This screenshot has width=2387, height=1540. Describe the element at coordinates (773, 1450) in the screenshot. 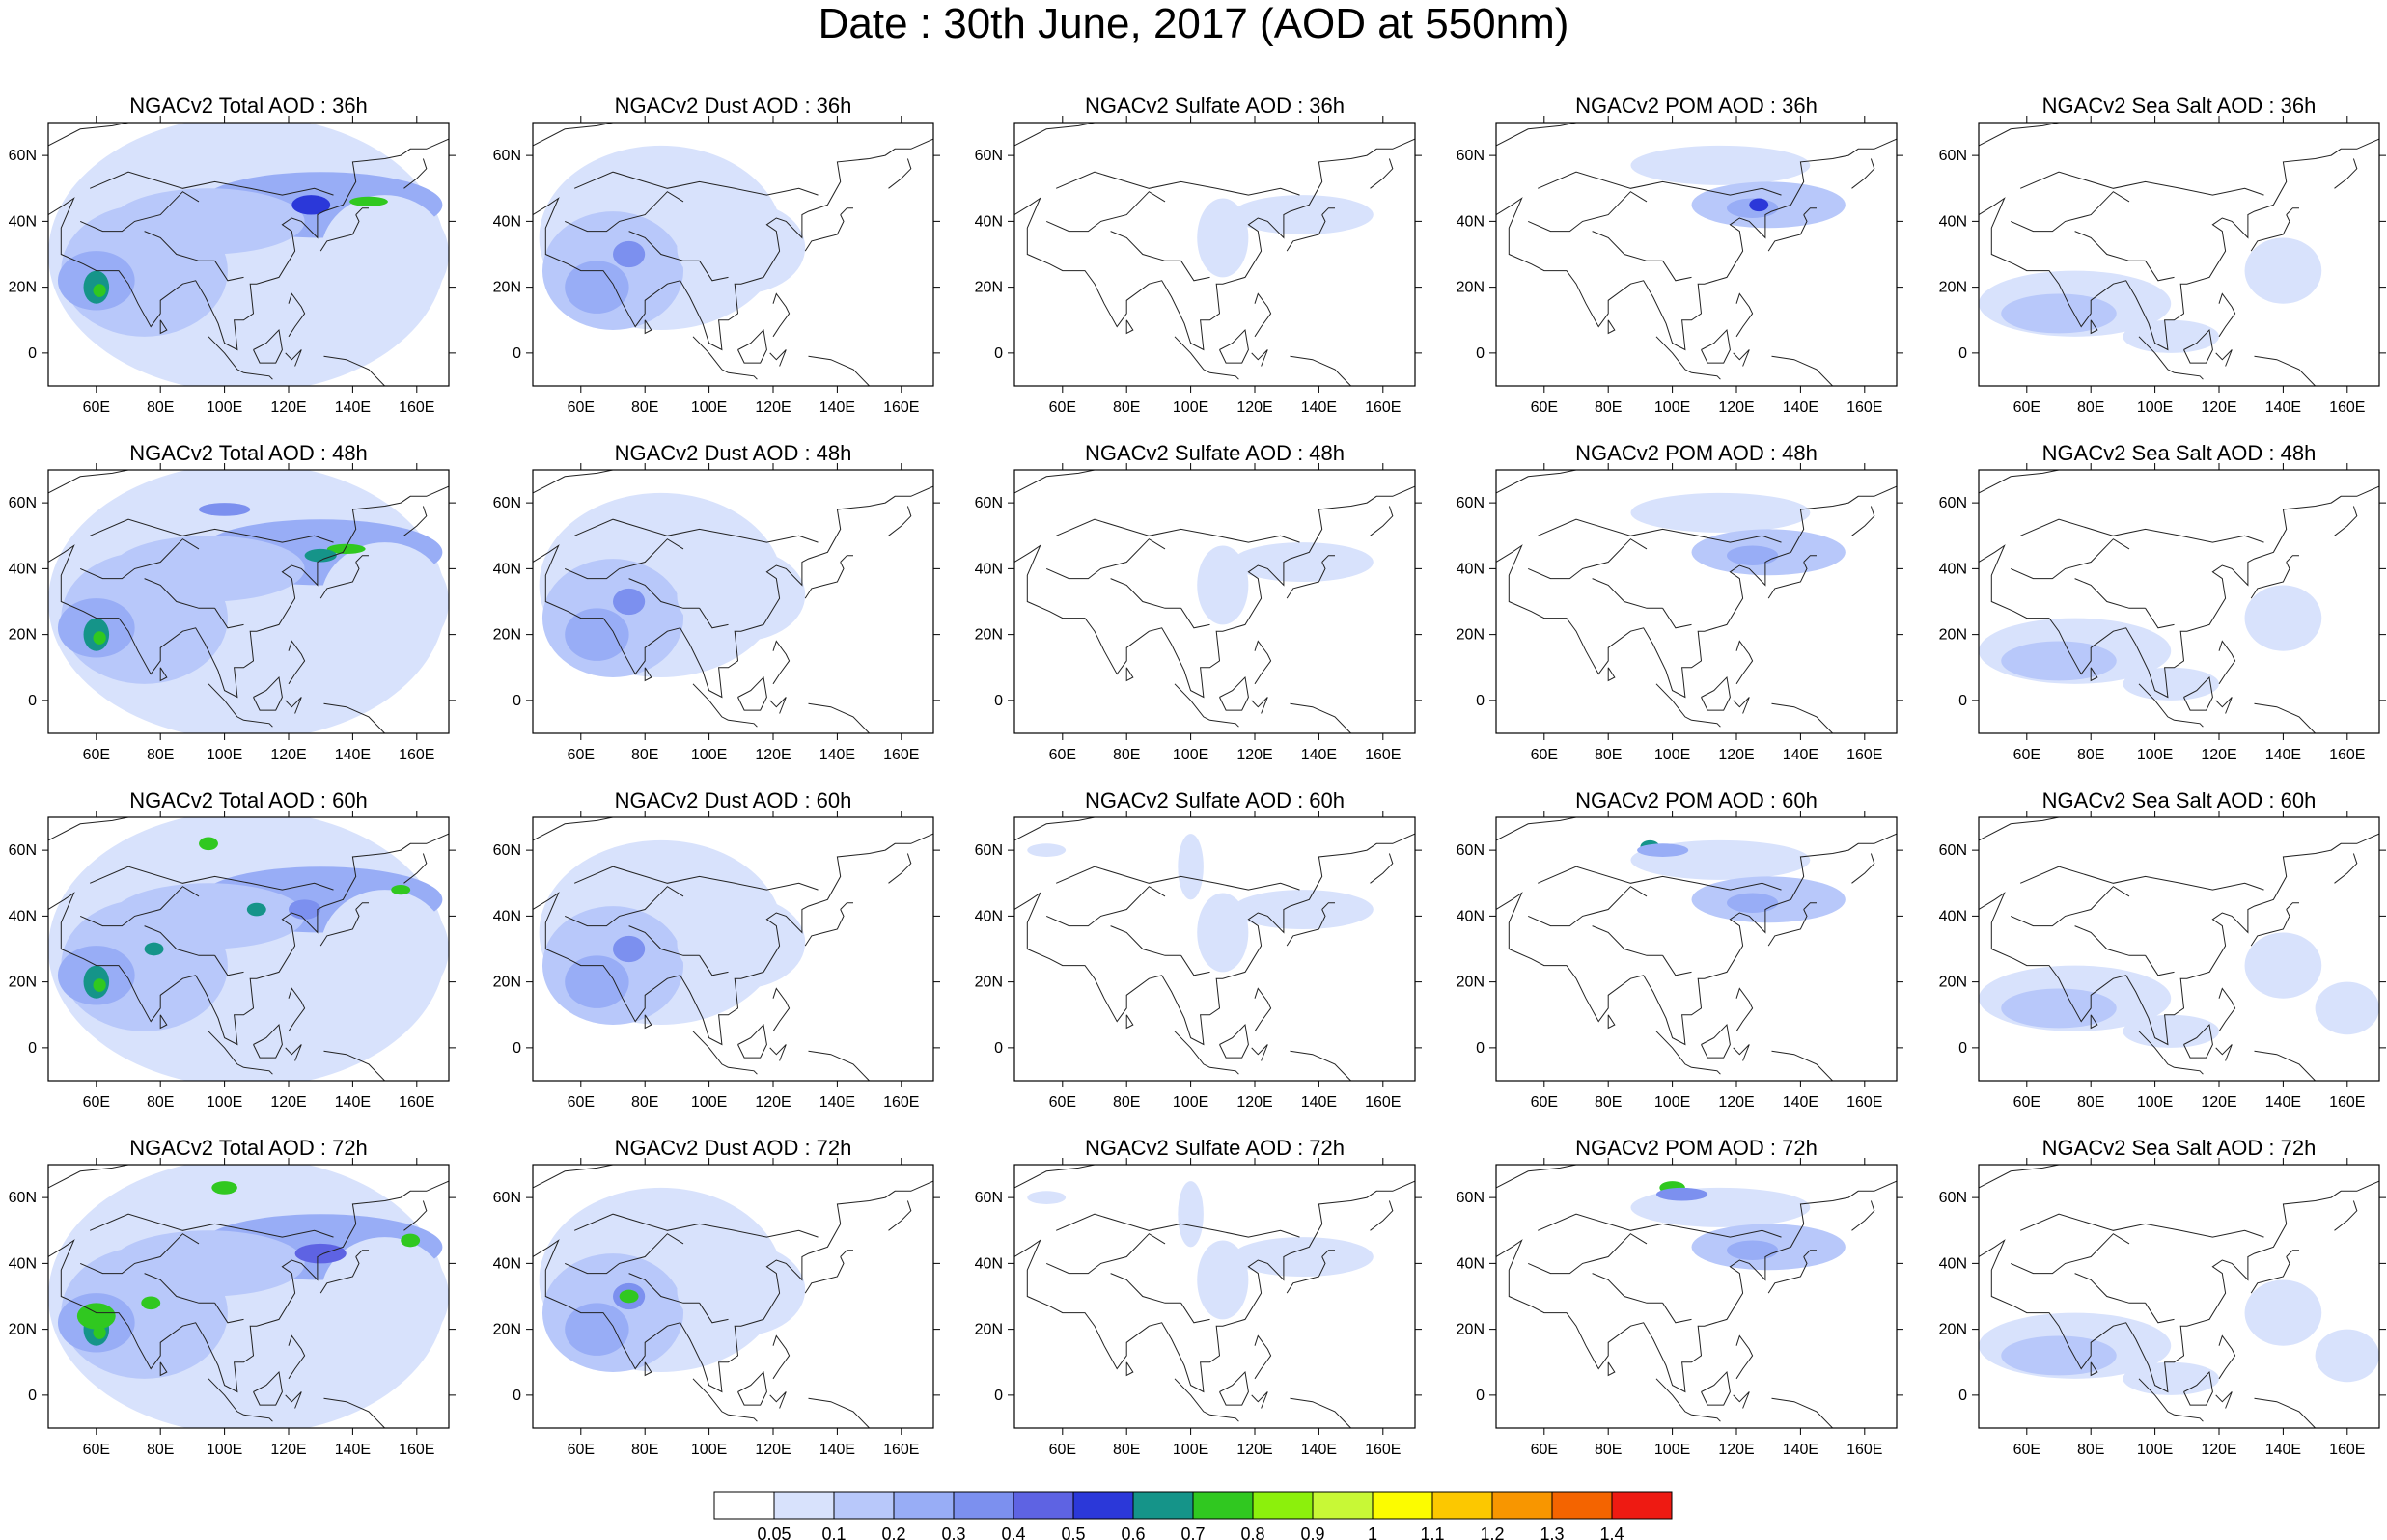

I see `lon-tick-label: 120E` at that location.